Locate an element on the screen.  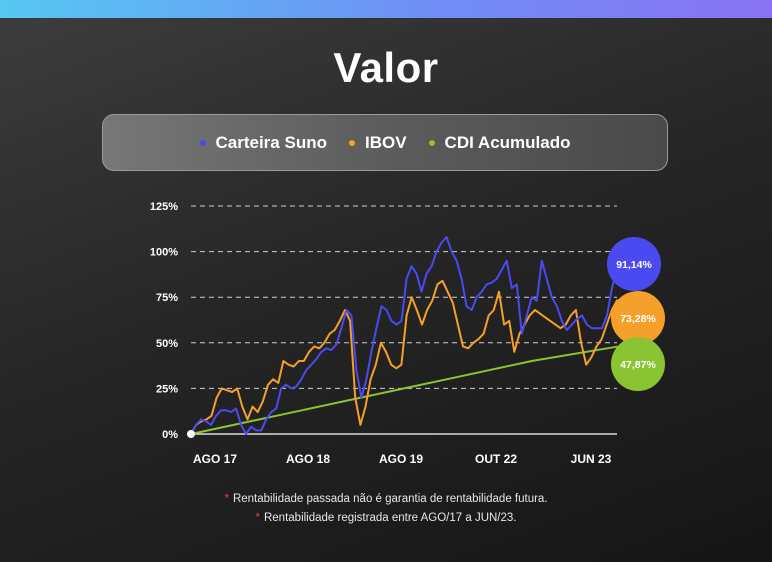
legend-item-ibov: IBOV is located at coordinates (377, 142).